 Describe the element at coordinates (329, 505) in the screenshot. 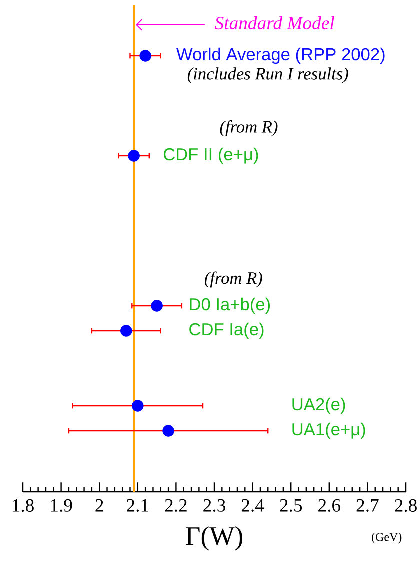

I see `x-tick-label: 2.6` at that location.